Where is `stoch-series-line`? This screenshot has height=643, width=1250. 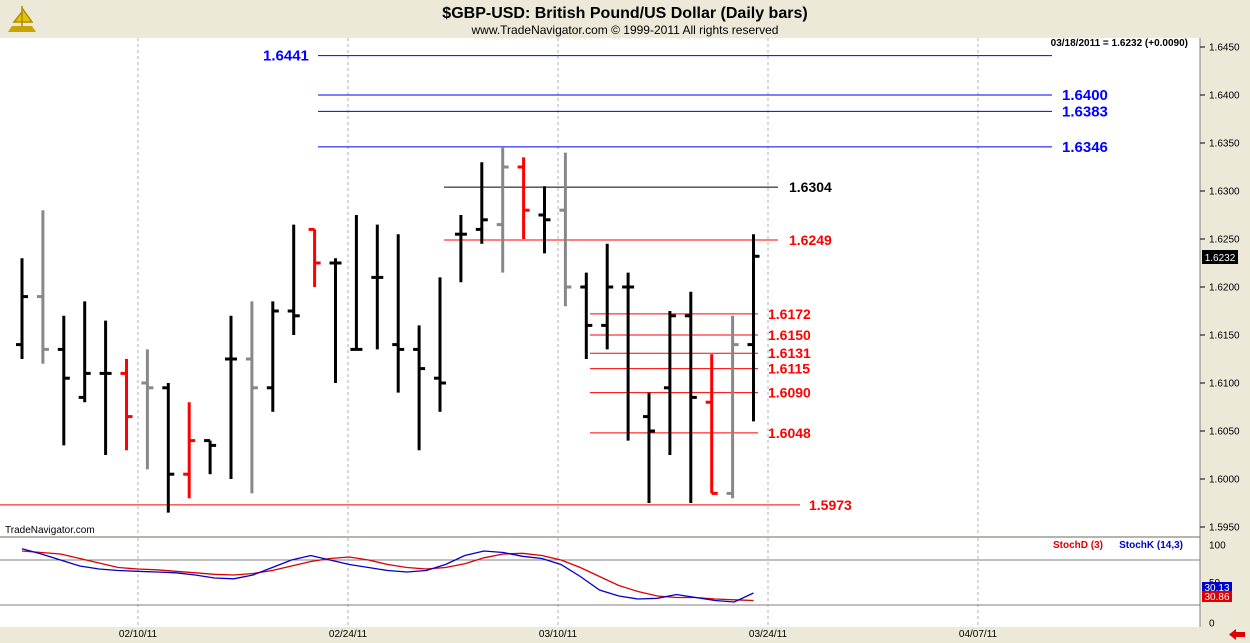
stoch-series-line is located at coordinates (387, 575).